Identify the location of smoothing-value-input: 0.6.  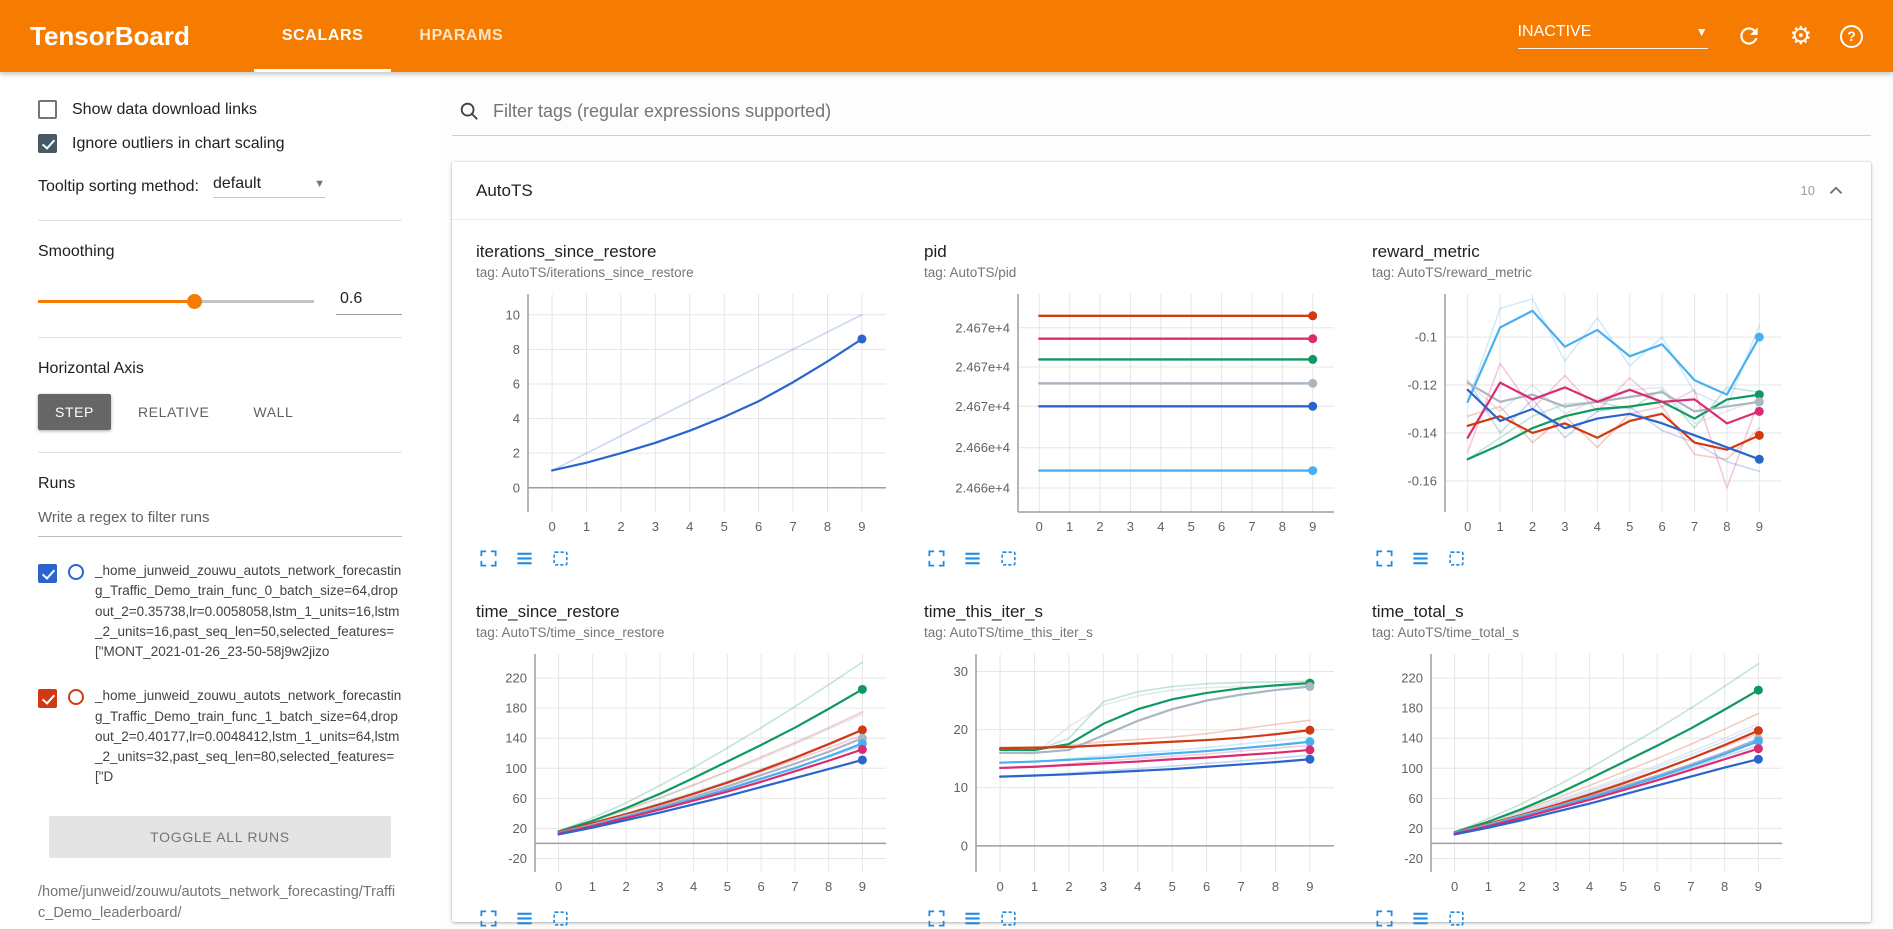
(369, 301).